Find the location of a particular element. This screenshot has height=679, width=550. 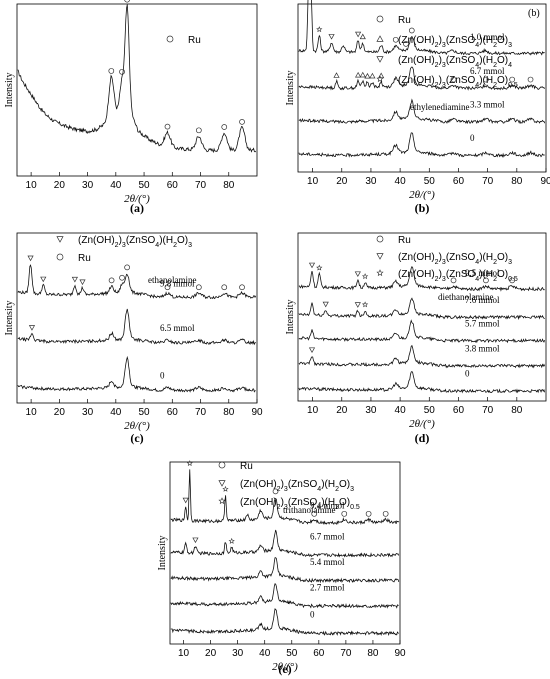

trace-label: 6.7 mmol is located at coordinates (327, 536).